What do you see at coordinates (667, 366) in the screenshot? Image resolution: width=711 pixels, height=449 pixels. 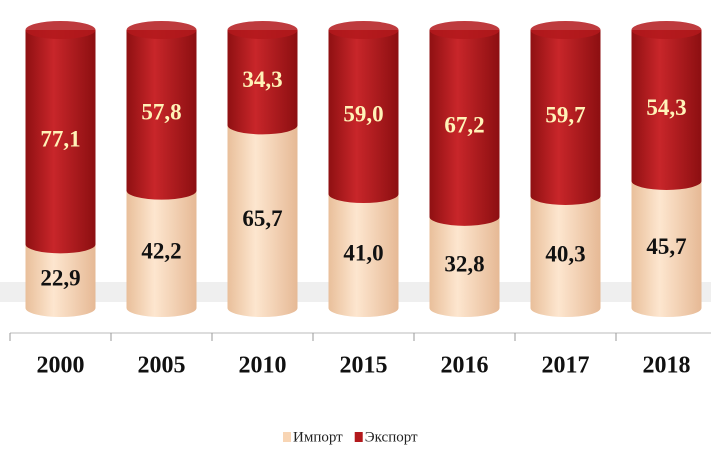 I see `x-tick-label: 2018` at bounding box center [667, 366].